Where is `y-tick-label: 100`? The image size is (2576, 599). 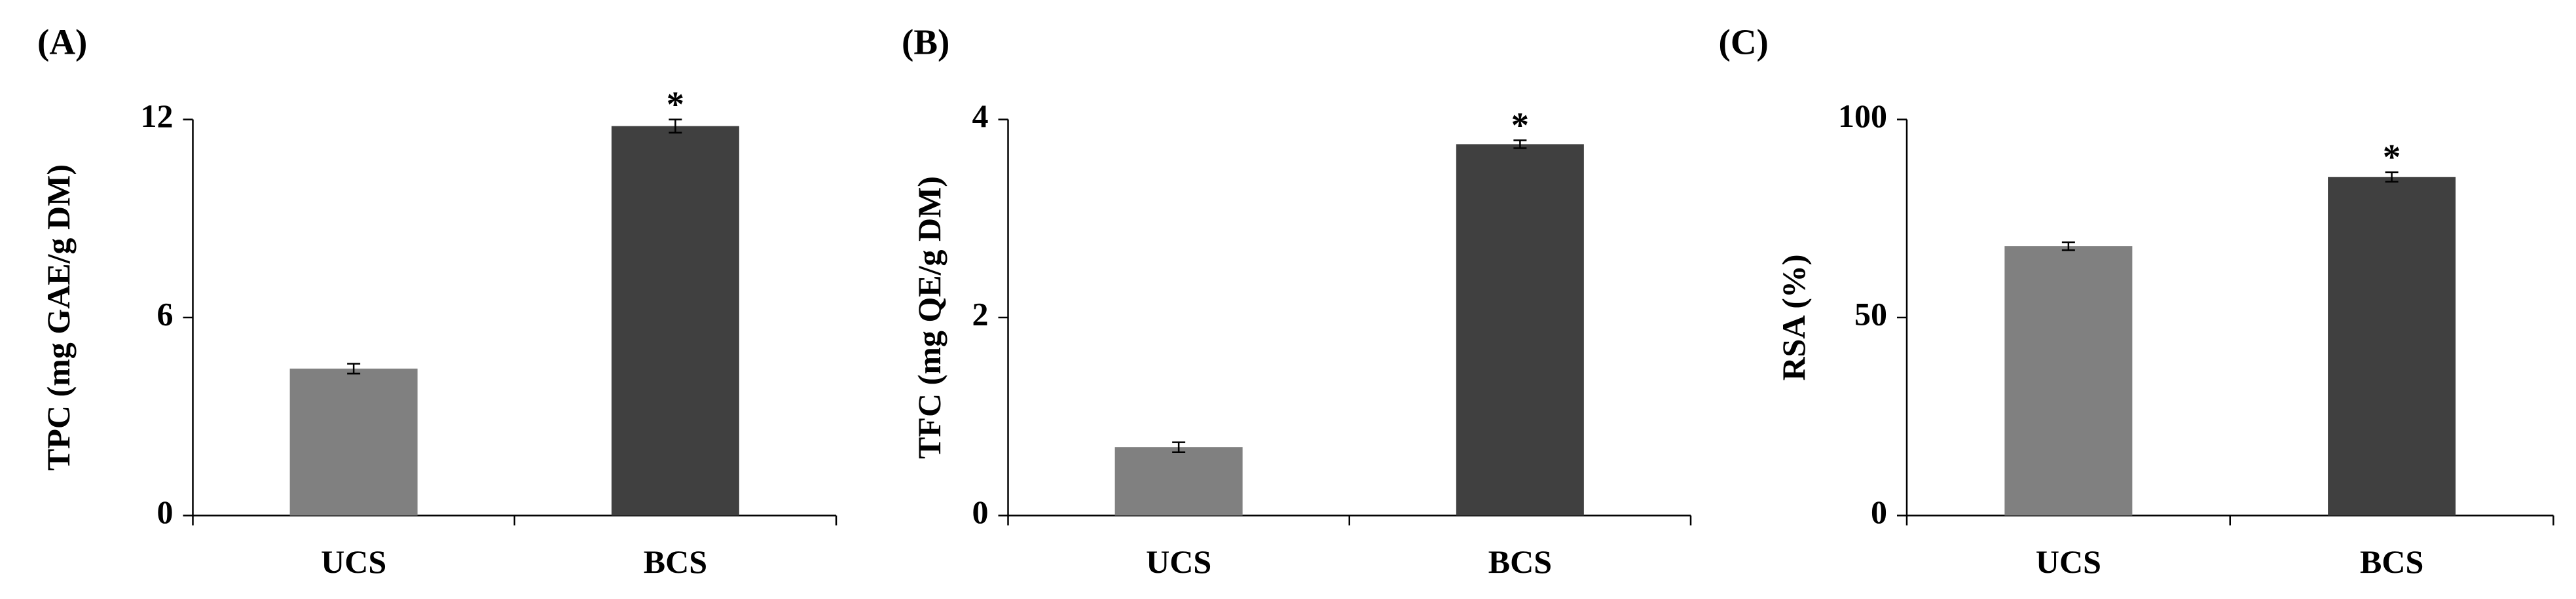 y-tick-label: 100 is located at coordinates (1863, 116).